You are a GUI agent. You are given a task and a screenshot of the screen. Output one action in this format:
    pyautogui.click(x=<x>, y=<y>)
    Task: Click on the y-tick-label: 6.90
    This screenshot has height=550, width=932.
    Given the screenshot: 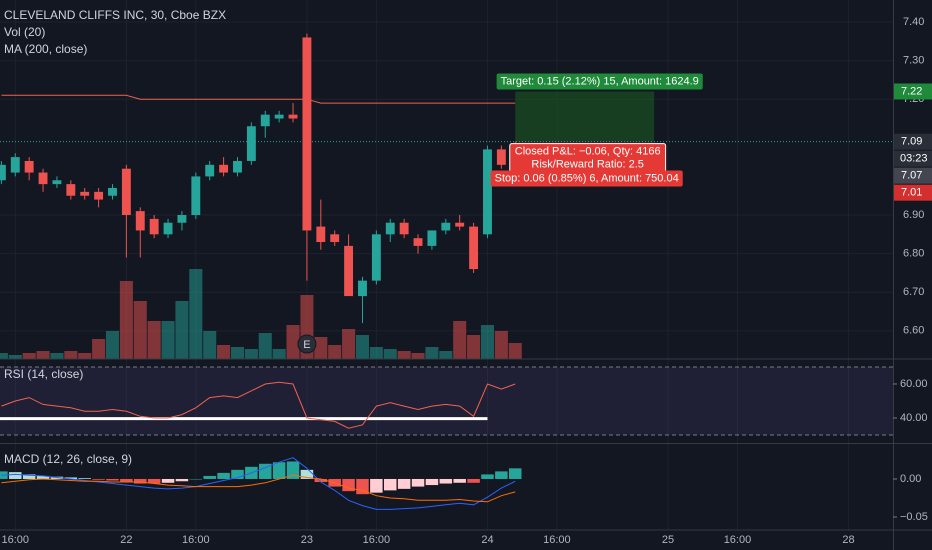 What is the action you would take?
    pyautogui.click(x=913, y=215)
    